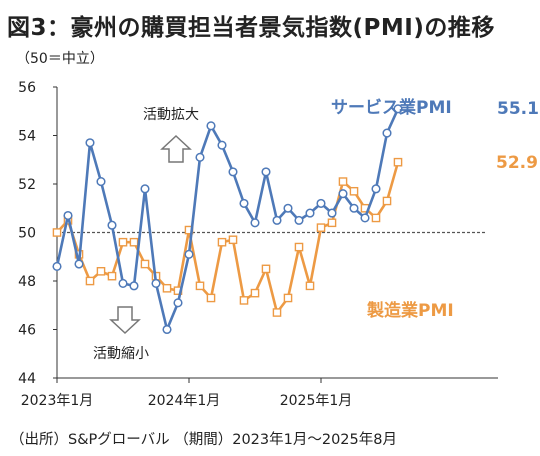  What do you see at coordinates (121, 354) in the screenshot?
I see `annotation-activity-contraction: 活動縮小` at bounding box center [121, 354].